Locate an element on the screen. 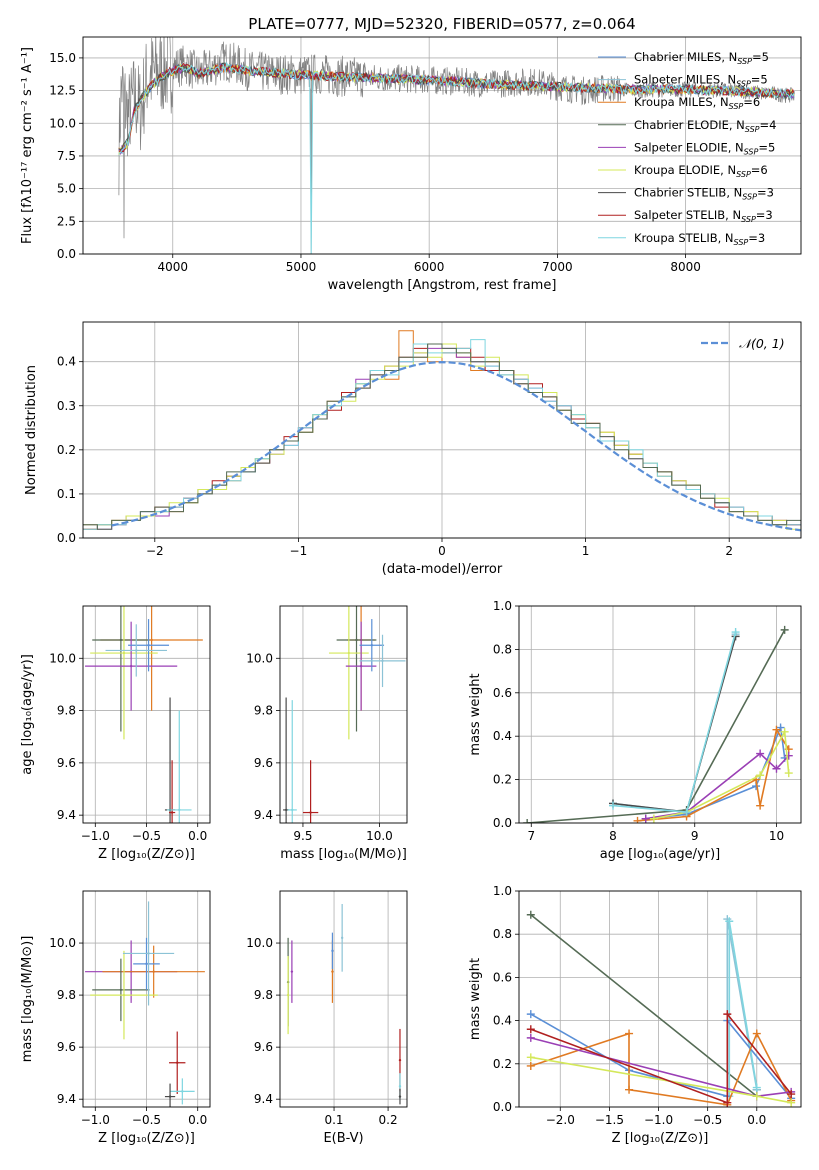  legend-entry-label: Chabrier ELODIE, NSSP=4 is located at coordinates (705, 126).